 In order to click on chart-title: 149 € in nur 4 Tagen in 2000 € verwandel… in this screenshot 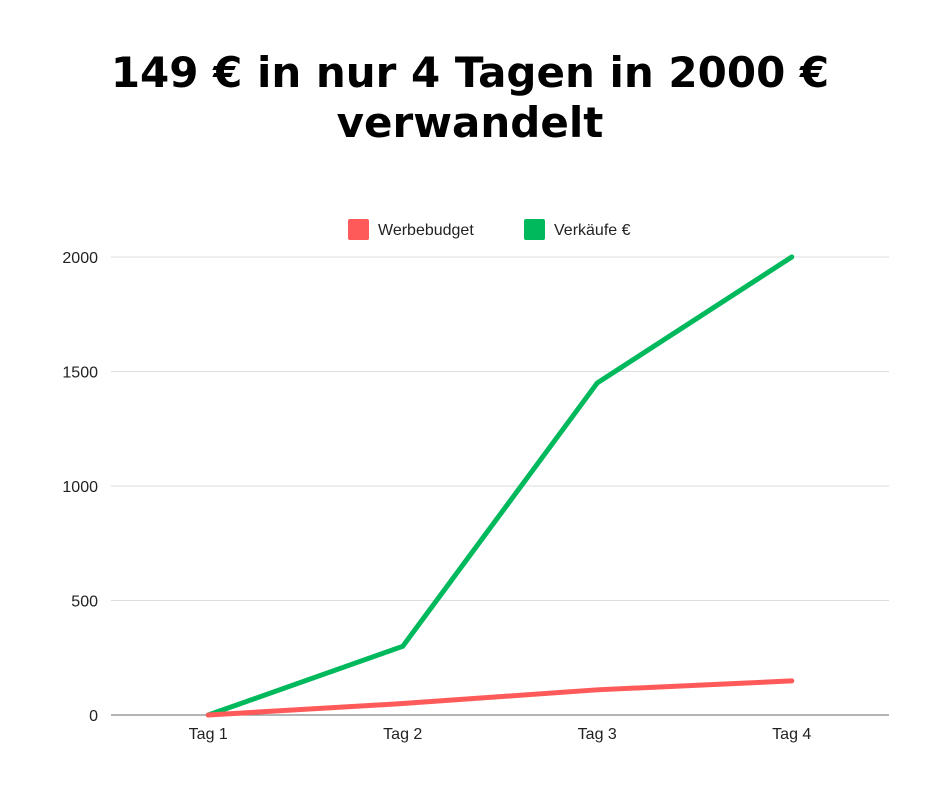, I will do `click(470, 97)`.